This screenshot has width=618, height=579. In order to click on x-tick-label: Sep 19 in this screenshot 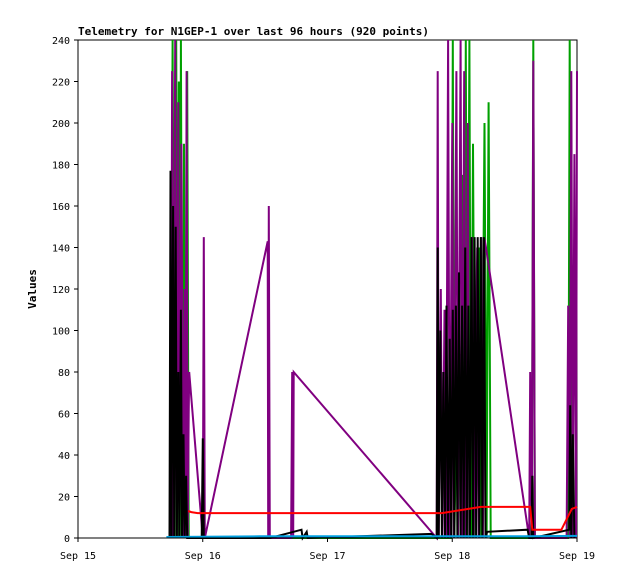, I will do `click(577, 556)`.